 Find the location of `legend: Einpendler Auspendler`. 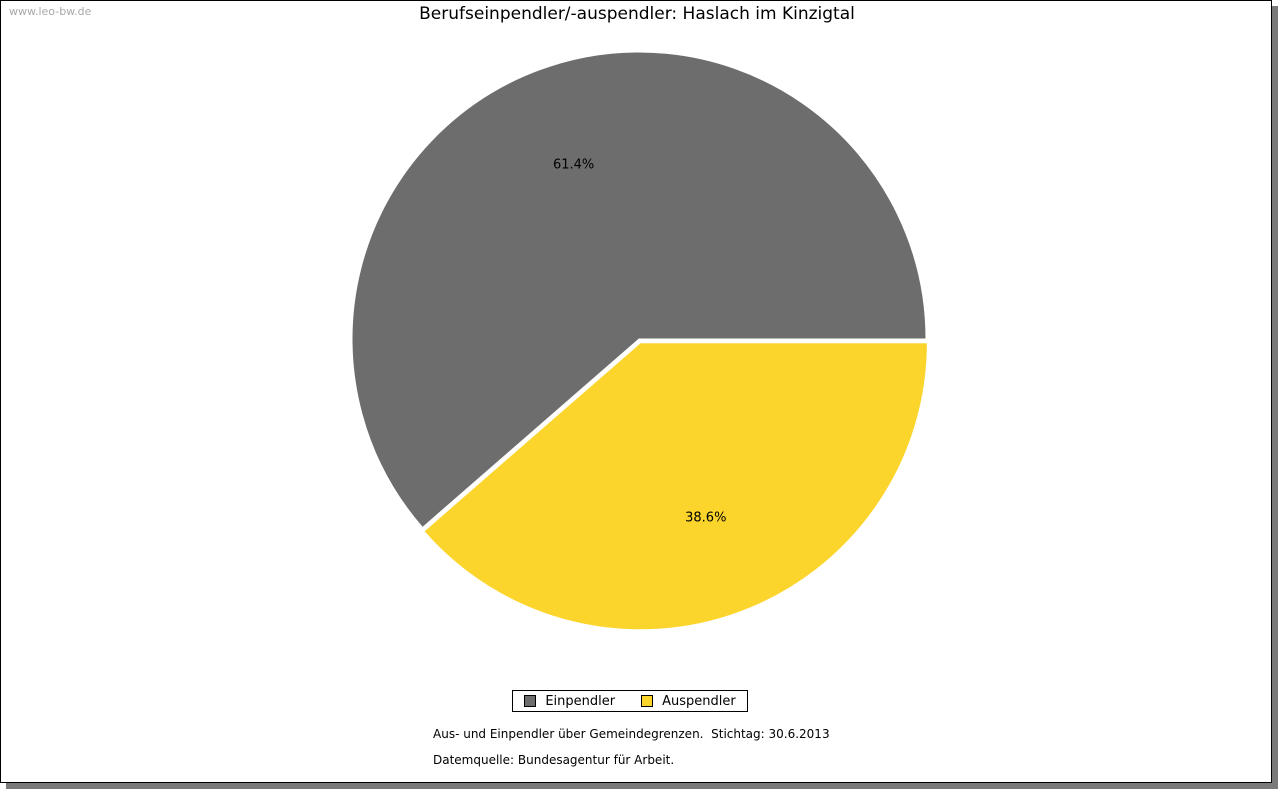

legend: Einpendler Auspendler is located at coordinates (630, 701).